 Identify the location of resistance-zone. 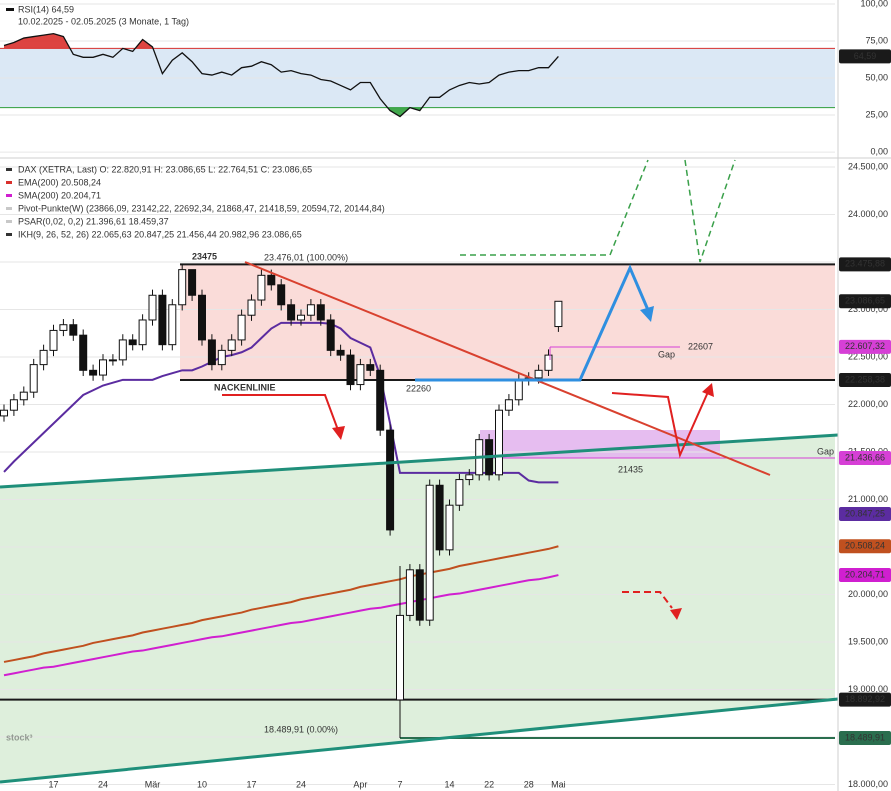
(507, 322).